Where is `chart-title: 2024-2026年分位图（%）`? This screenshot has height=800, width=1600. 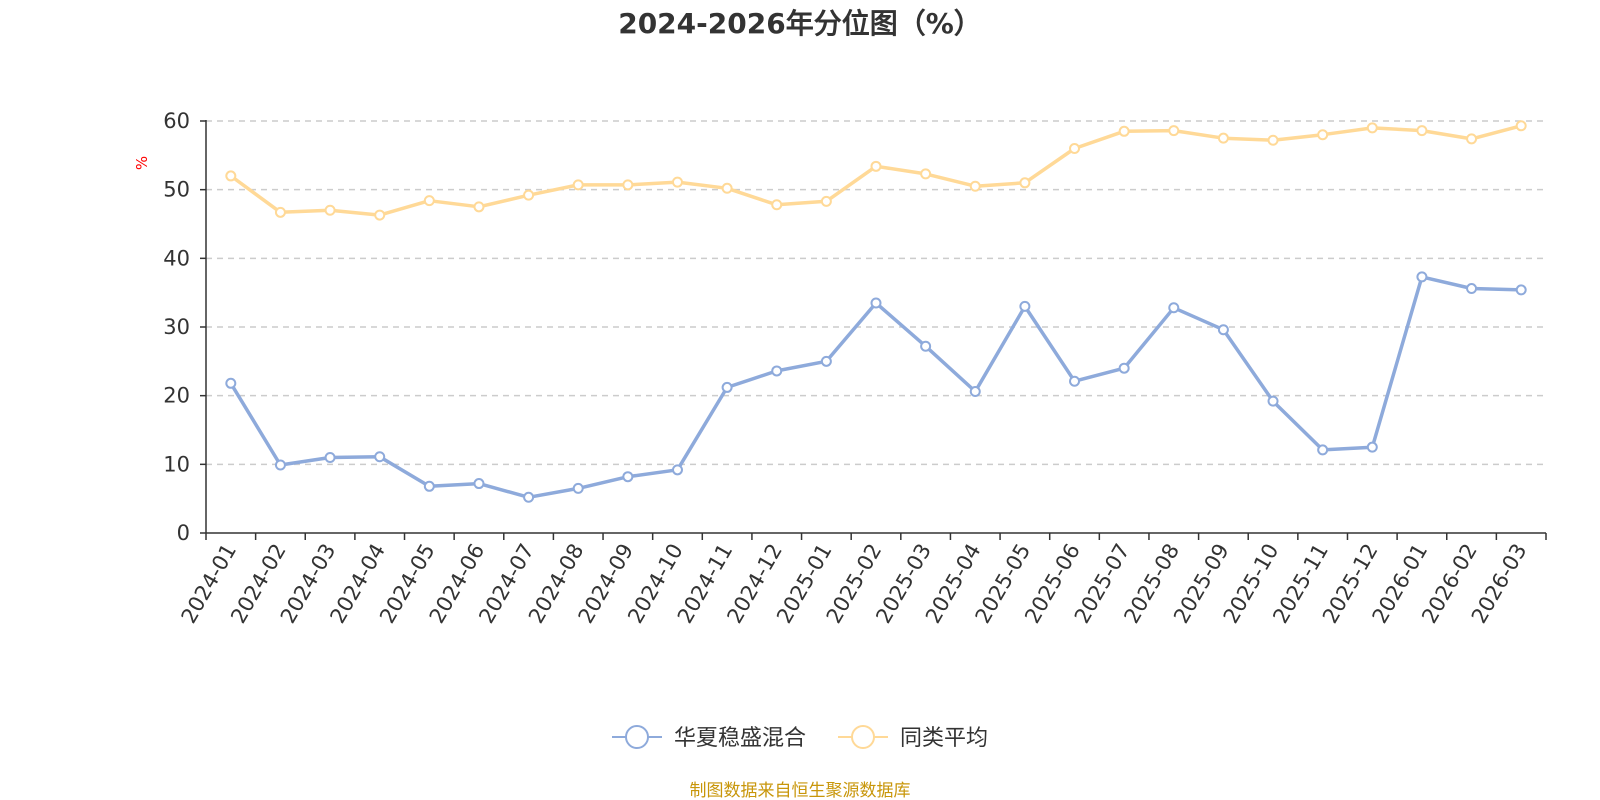 chart-title: 2024-2026年分位图（%） is located at coordinates (800, 23).